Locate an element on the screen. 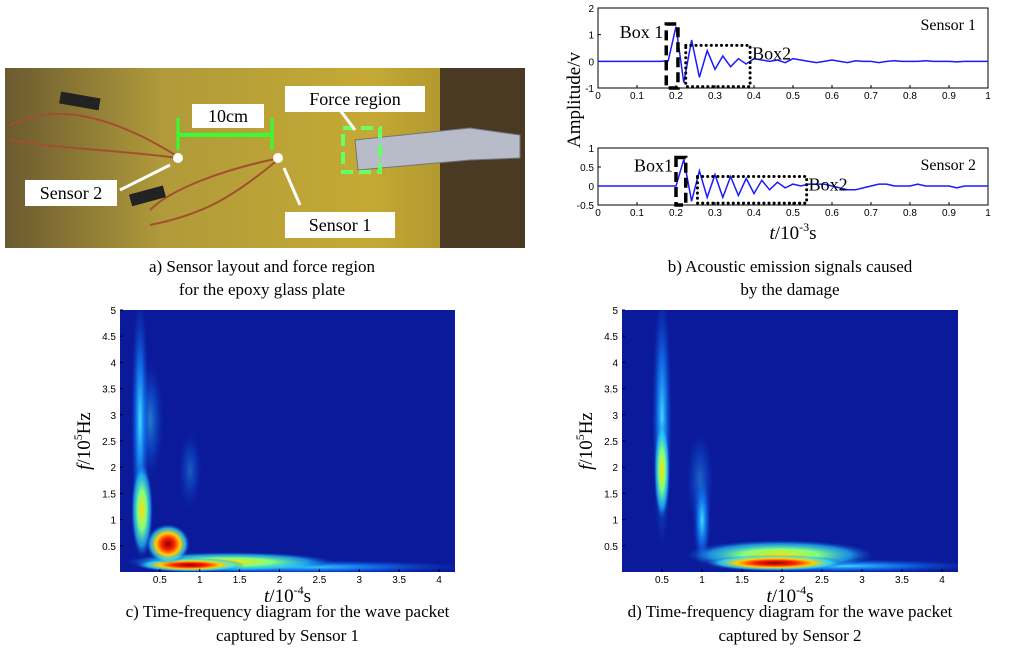  caption: by the damage is located at coordinates (789, 289).